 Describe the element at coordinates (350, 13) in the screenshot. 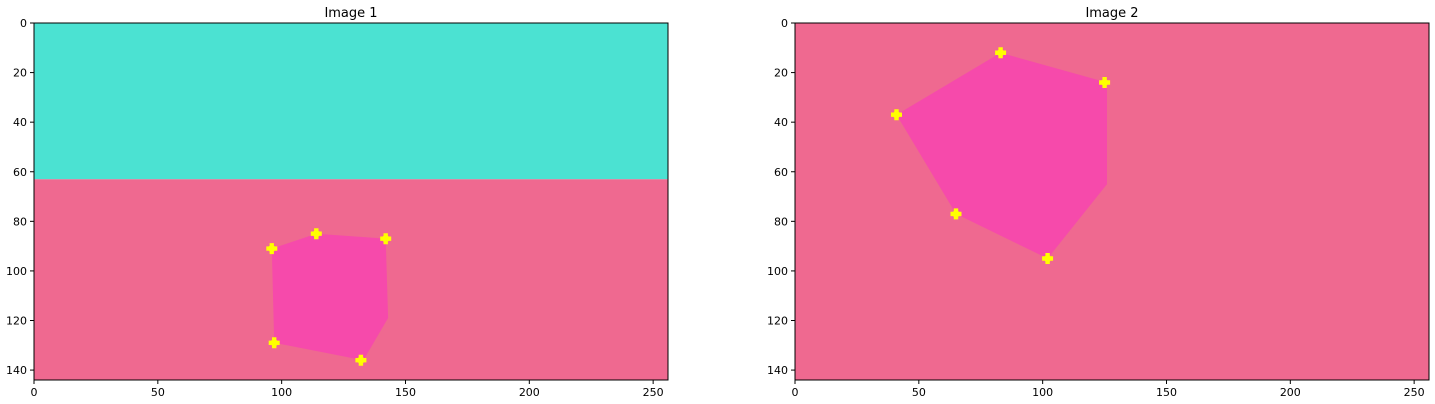

I see `axes-title: Image 1` at that location.